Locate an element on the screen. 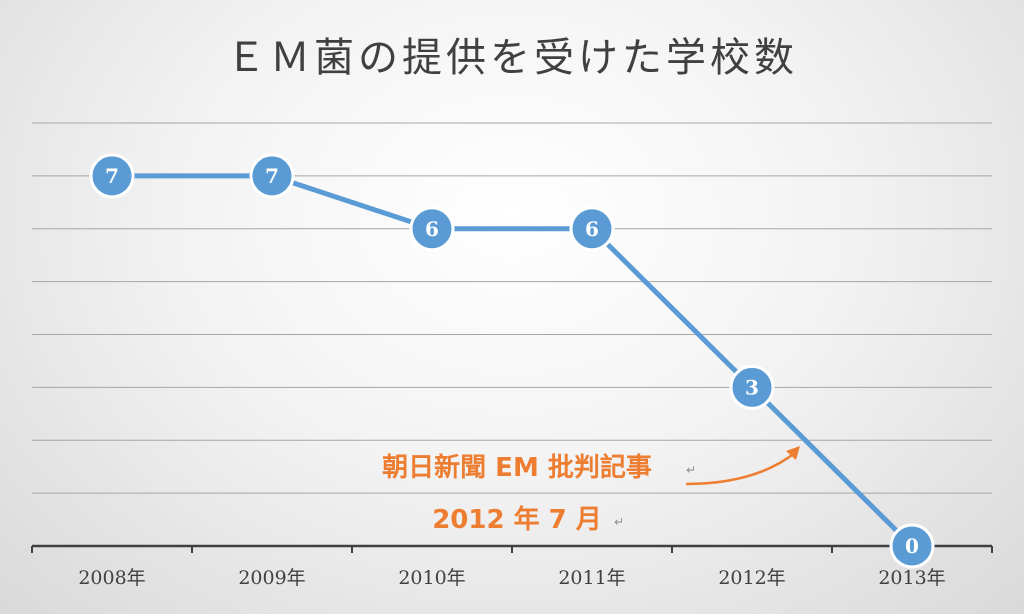 The width and height of the screenshot is (1024, 614). x-tick-label: 2011年 is located at coordinates (591, 578).